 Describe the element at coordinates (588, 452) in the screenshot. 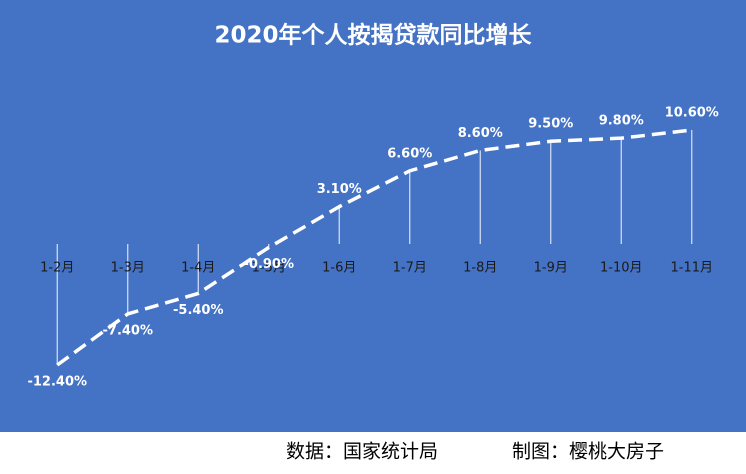

I see `credit: 制图：樱桃大房子` at that location.